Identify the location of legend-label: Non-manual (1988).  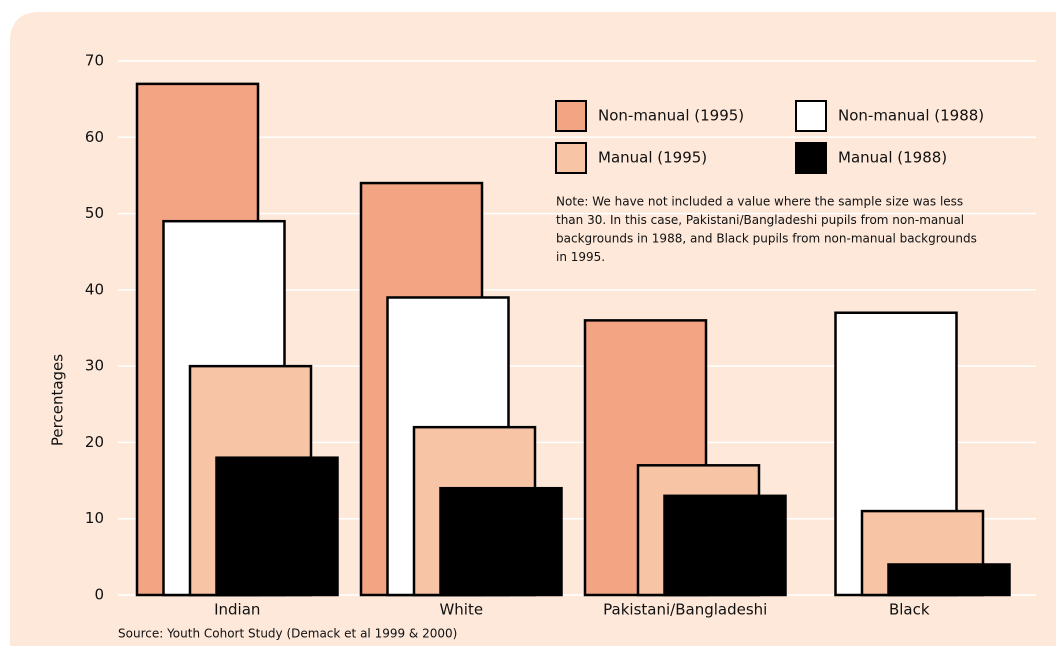
(911, 116).